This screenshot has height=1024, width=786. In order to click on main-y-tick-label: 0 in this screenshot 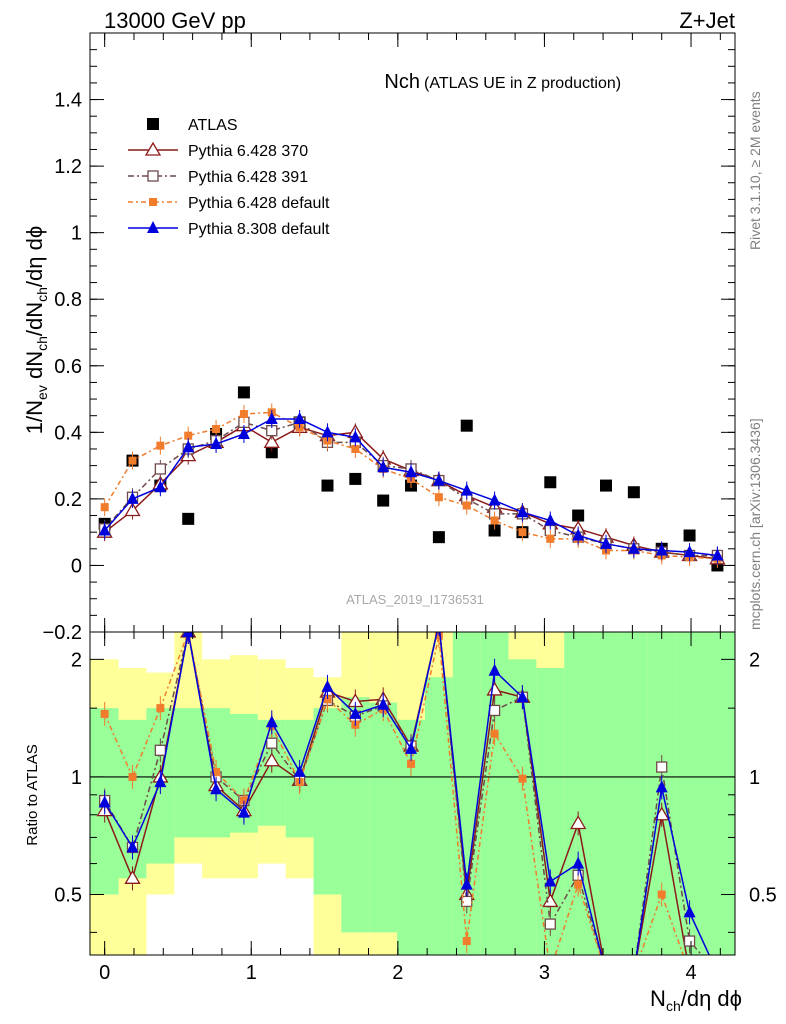, I will do `click(76, 566)`.